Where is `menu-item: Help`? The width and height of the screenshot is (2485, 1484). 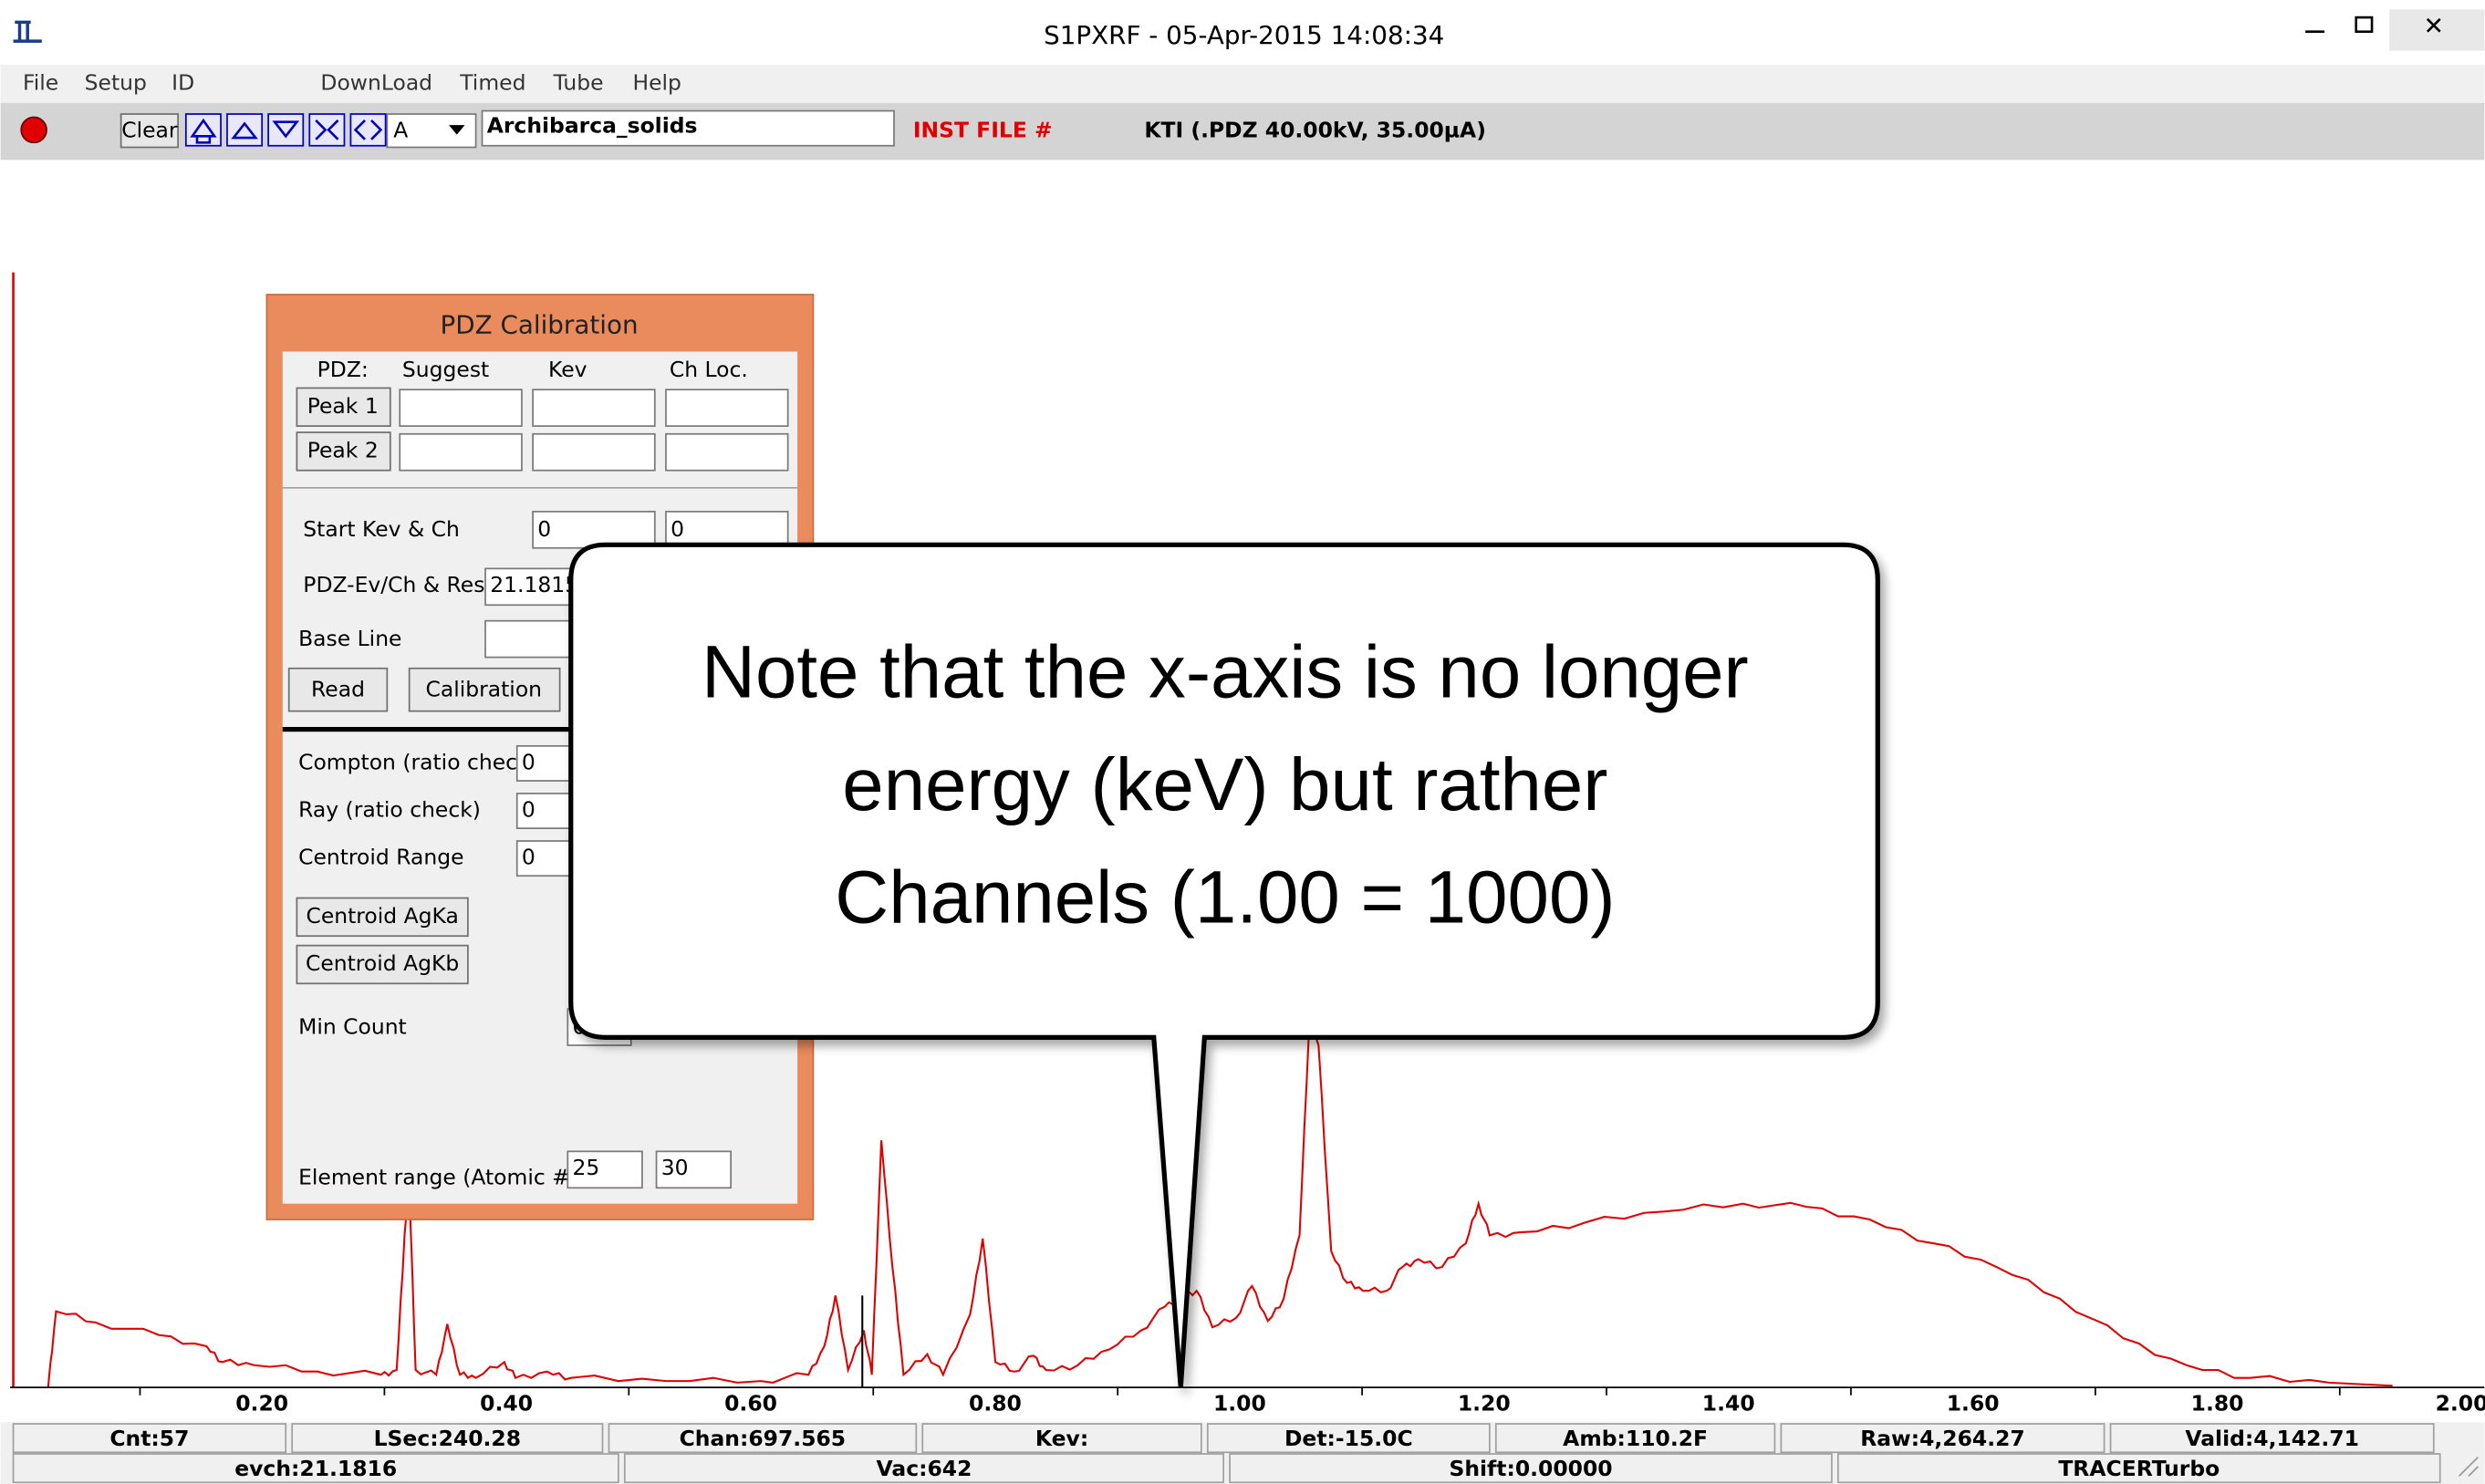 menu-item: Help is located at coordinates (657, 83).